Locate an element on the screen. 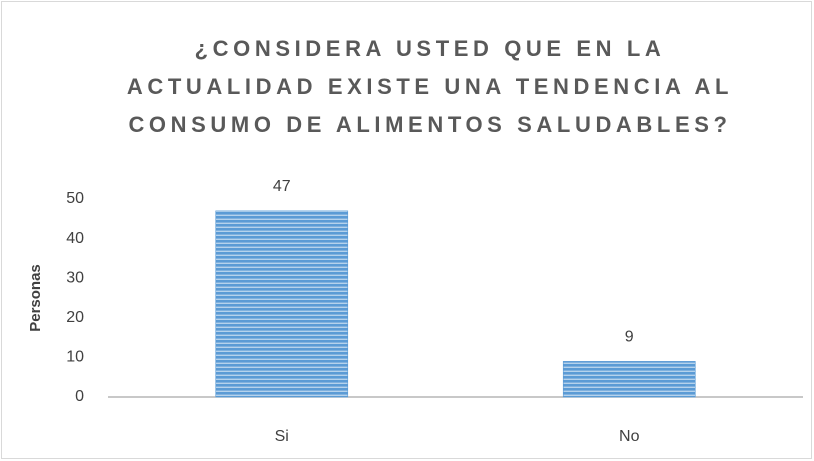 The image size is (814, 461). y-axis-label: Personas is located at coordinates (35, 298).